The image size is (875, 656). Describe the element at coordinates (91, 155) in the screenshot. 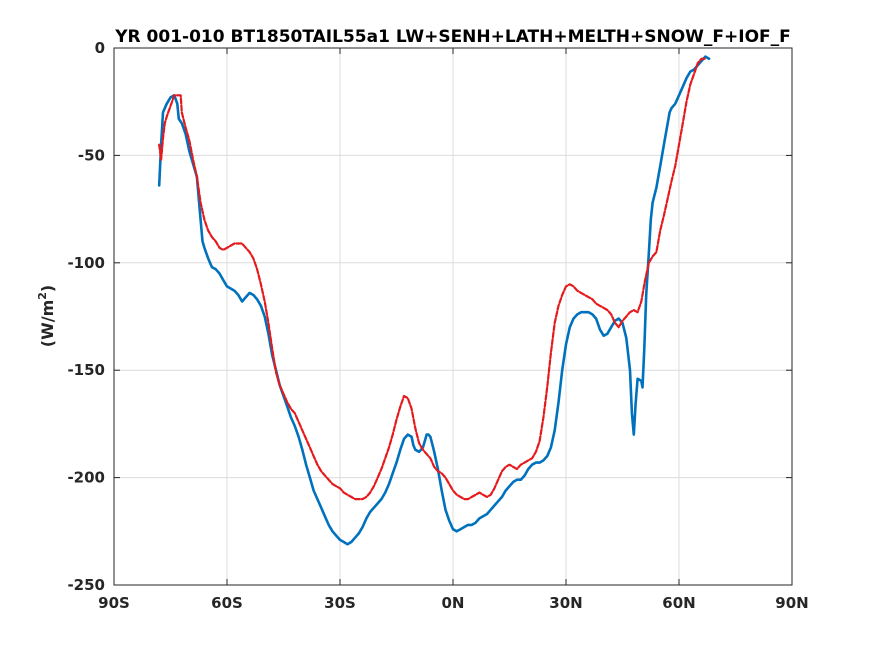

I see `y-tick-label: -50` at that location.